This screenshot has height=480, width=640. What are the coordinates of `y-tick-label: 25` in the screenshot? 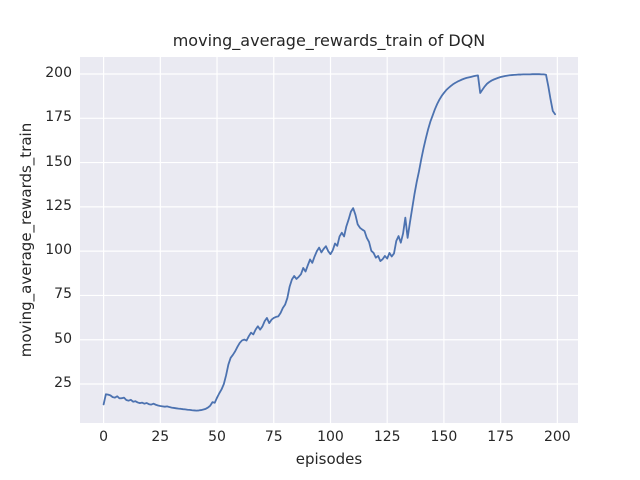 It's located at (63, 383).